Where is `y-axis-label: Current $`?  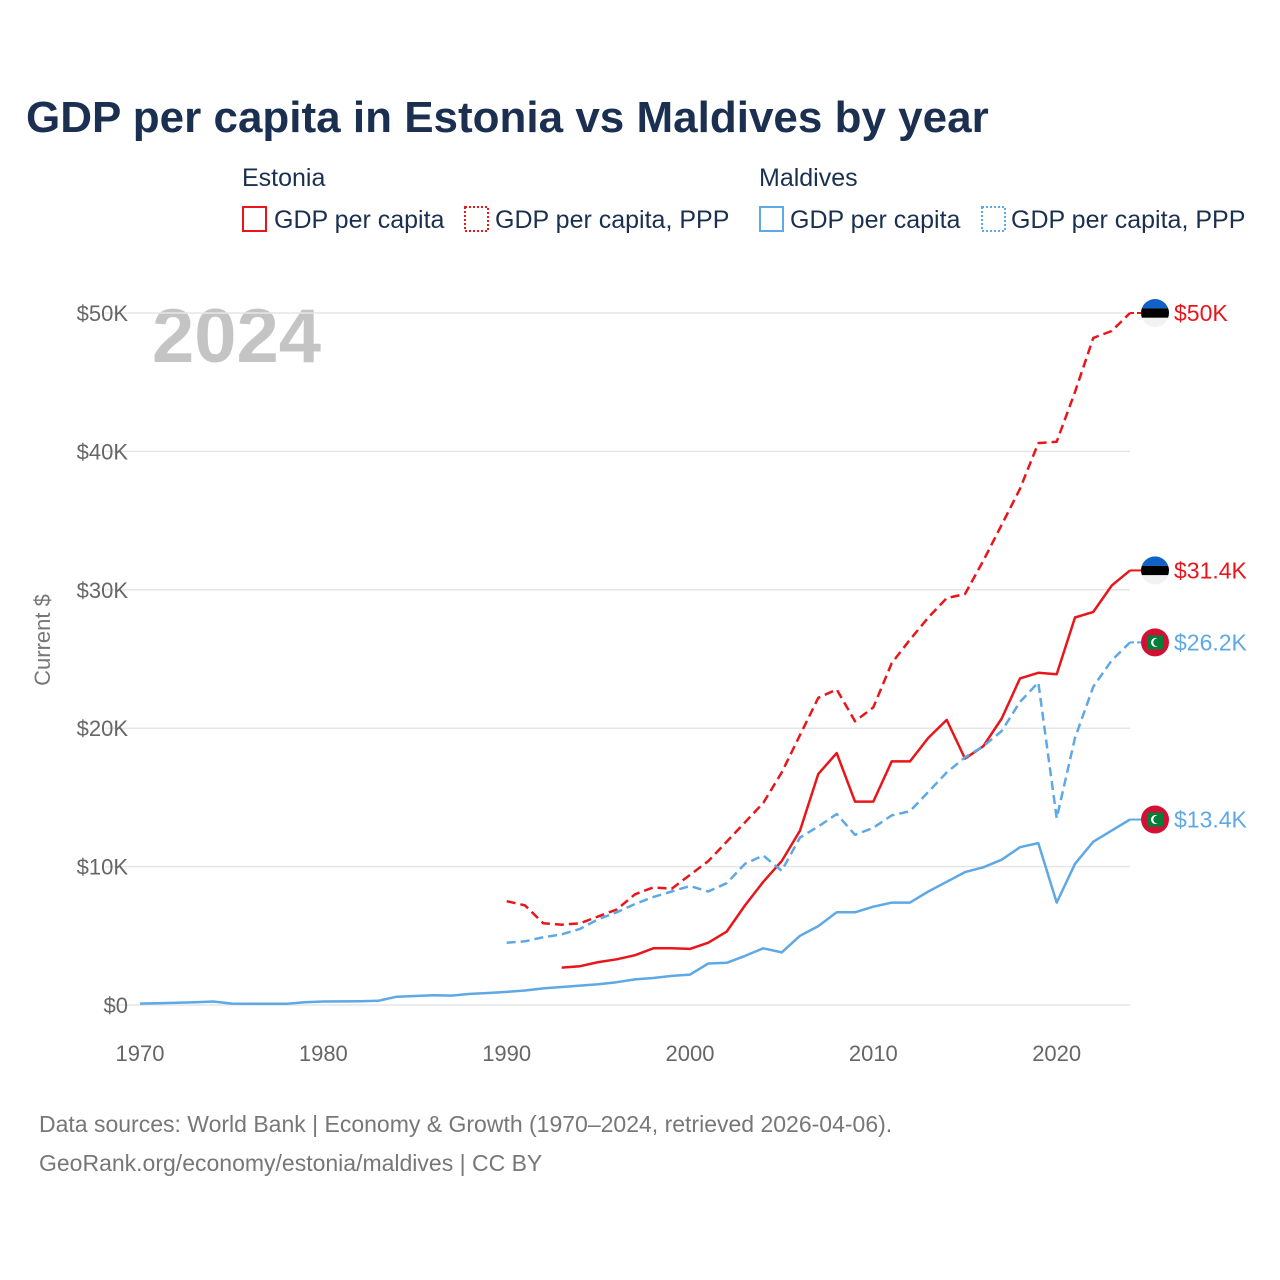
y-axis-label: Current $ is located at coordinates (42, 640).